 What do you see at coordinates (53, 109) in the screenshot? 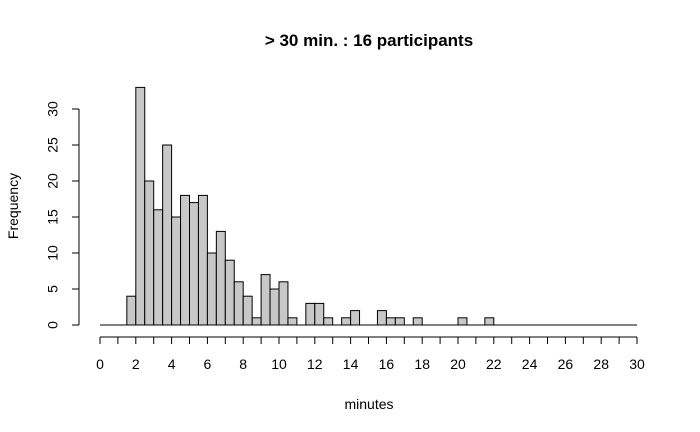
I see `y-tick-label: 30` at bounding box center [53, 109].